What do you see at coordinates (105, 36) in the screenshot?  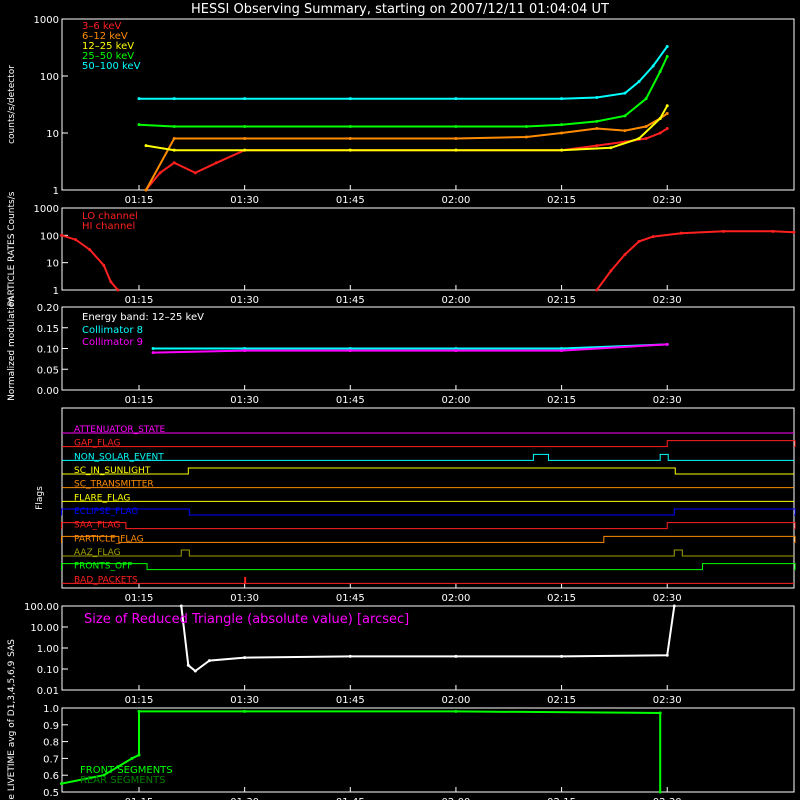 I see `legend-entry: 6–12 keV` at bounding box center [105, 36].